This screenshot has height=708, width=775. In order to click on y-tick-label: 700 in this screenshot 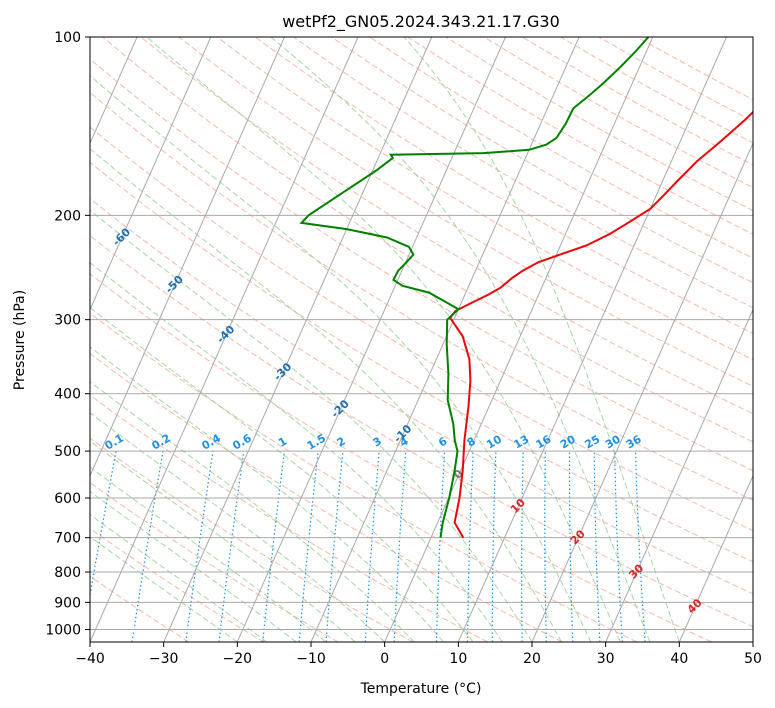, I will do `click(67, 539)`.